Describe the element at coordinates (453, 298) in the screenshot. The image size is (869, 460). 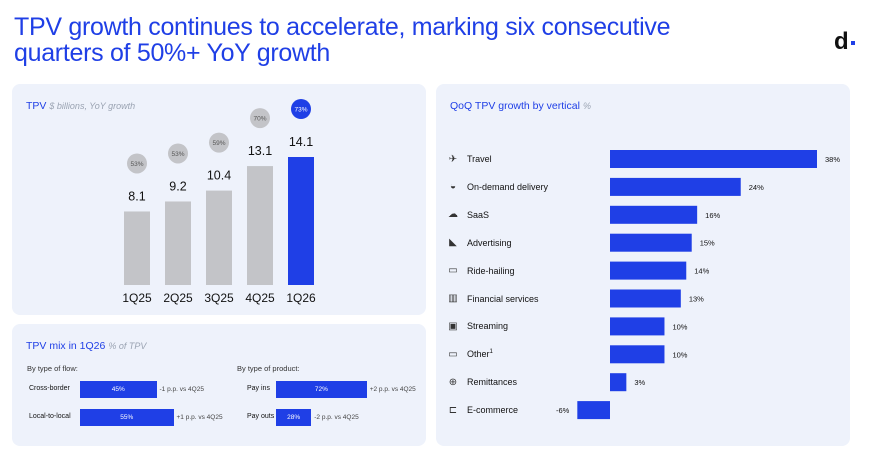
I see `bank-icon: ▥` at that location.